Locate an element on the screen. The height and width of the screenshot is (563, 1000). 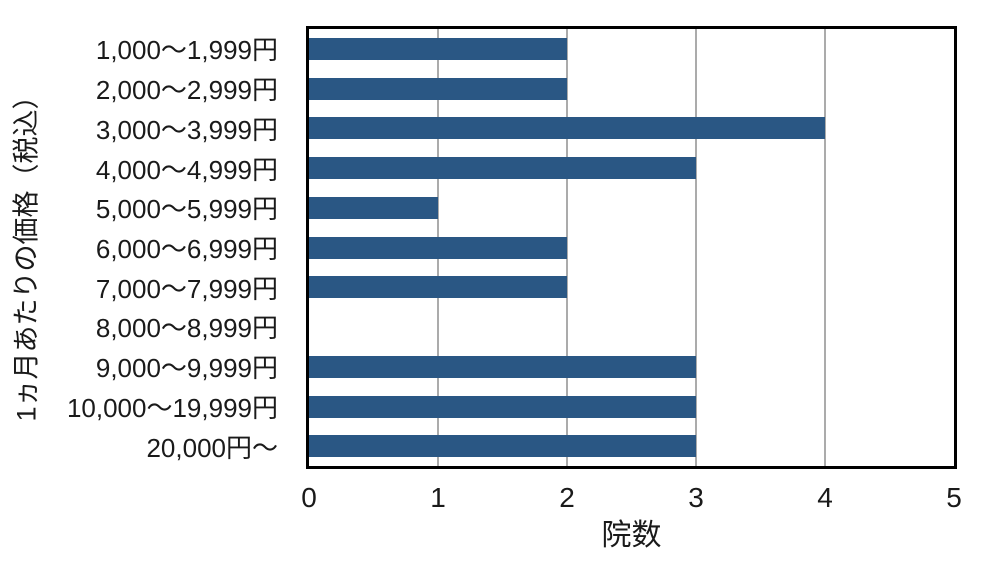
category-label: 20,000円～ is located at coordinates (212, 447).